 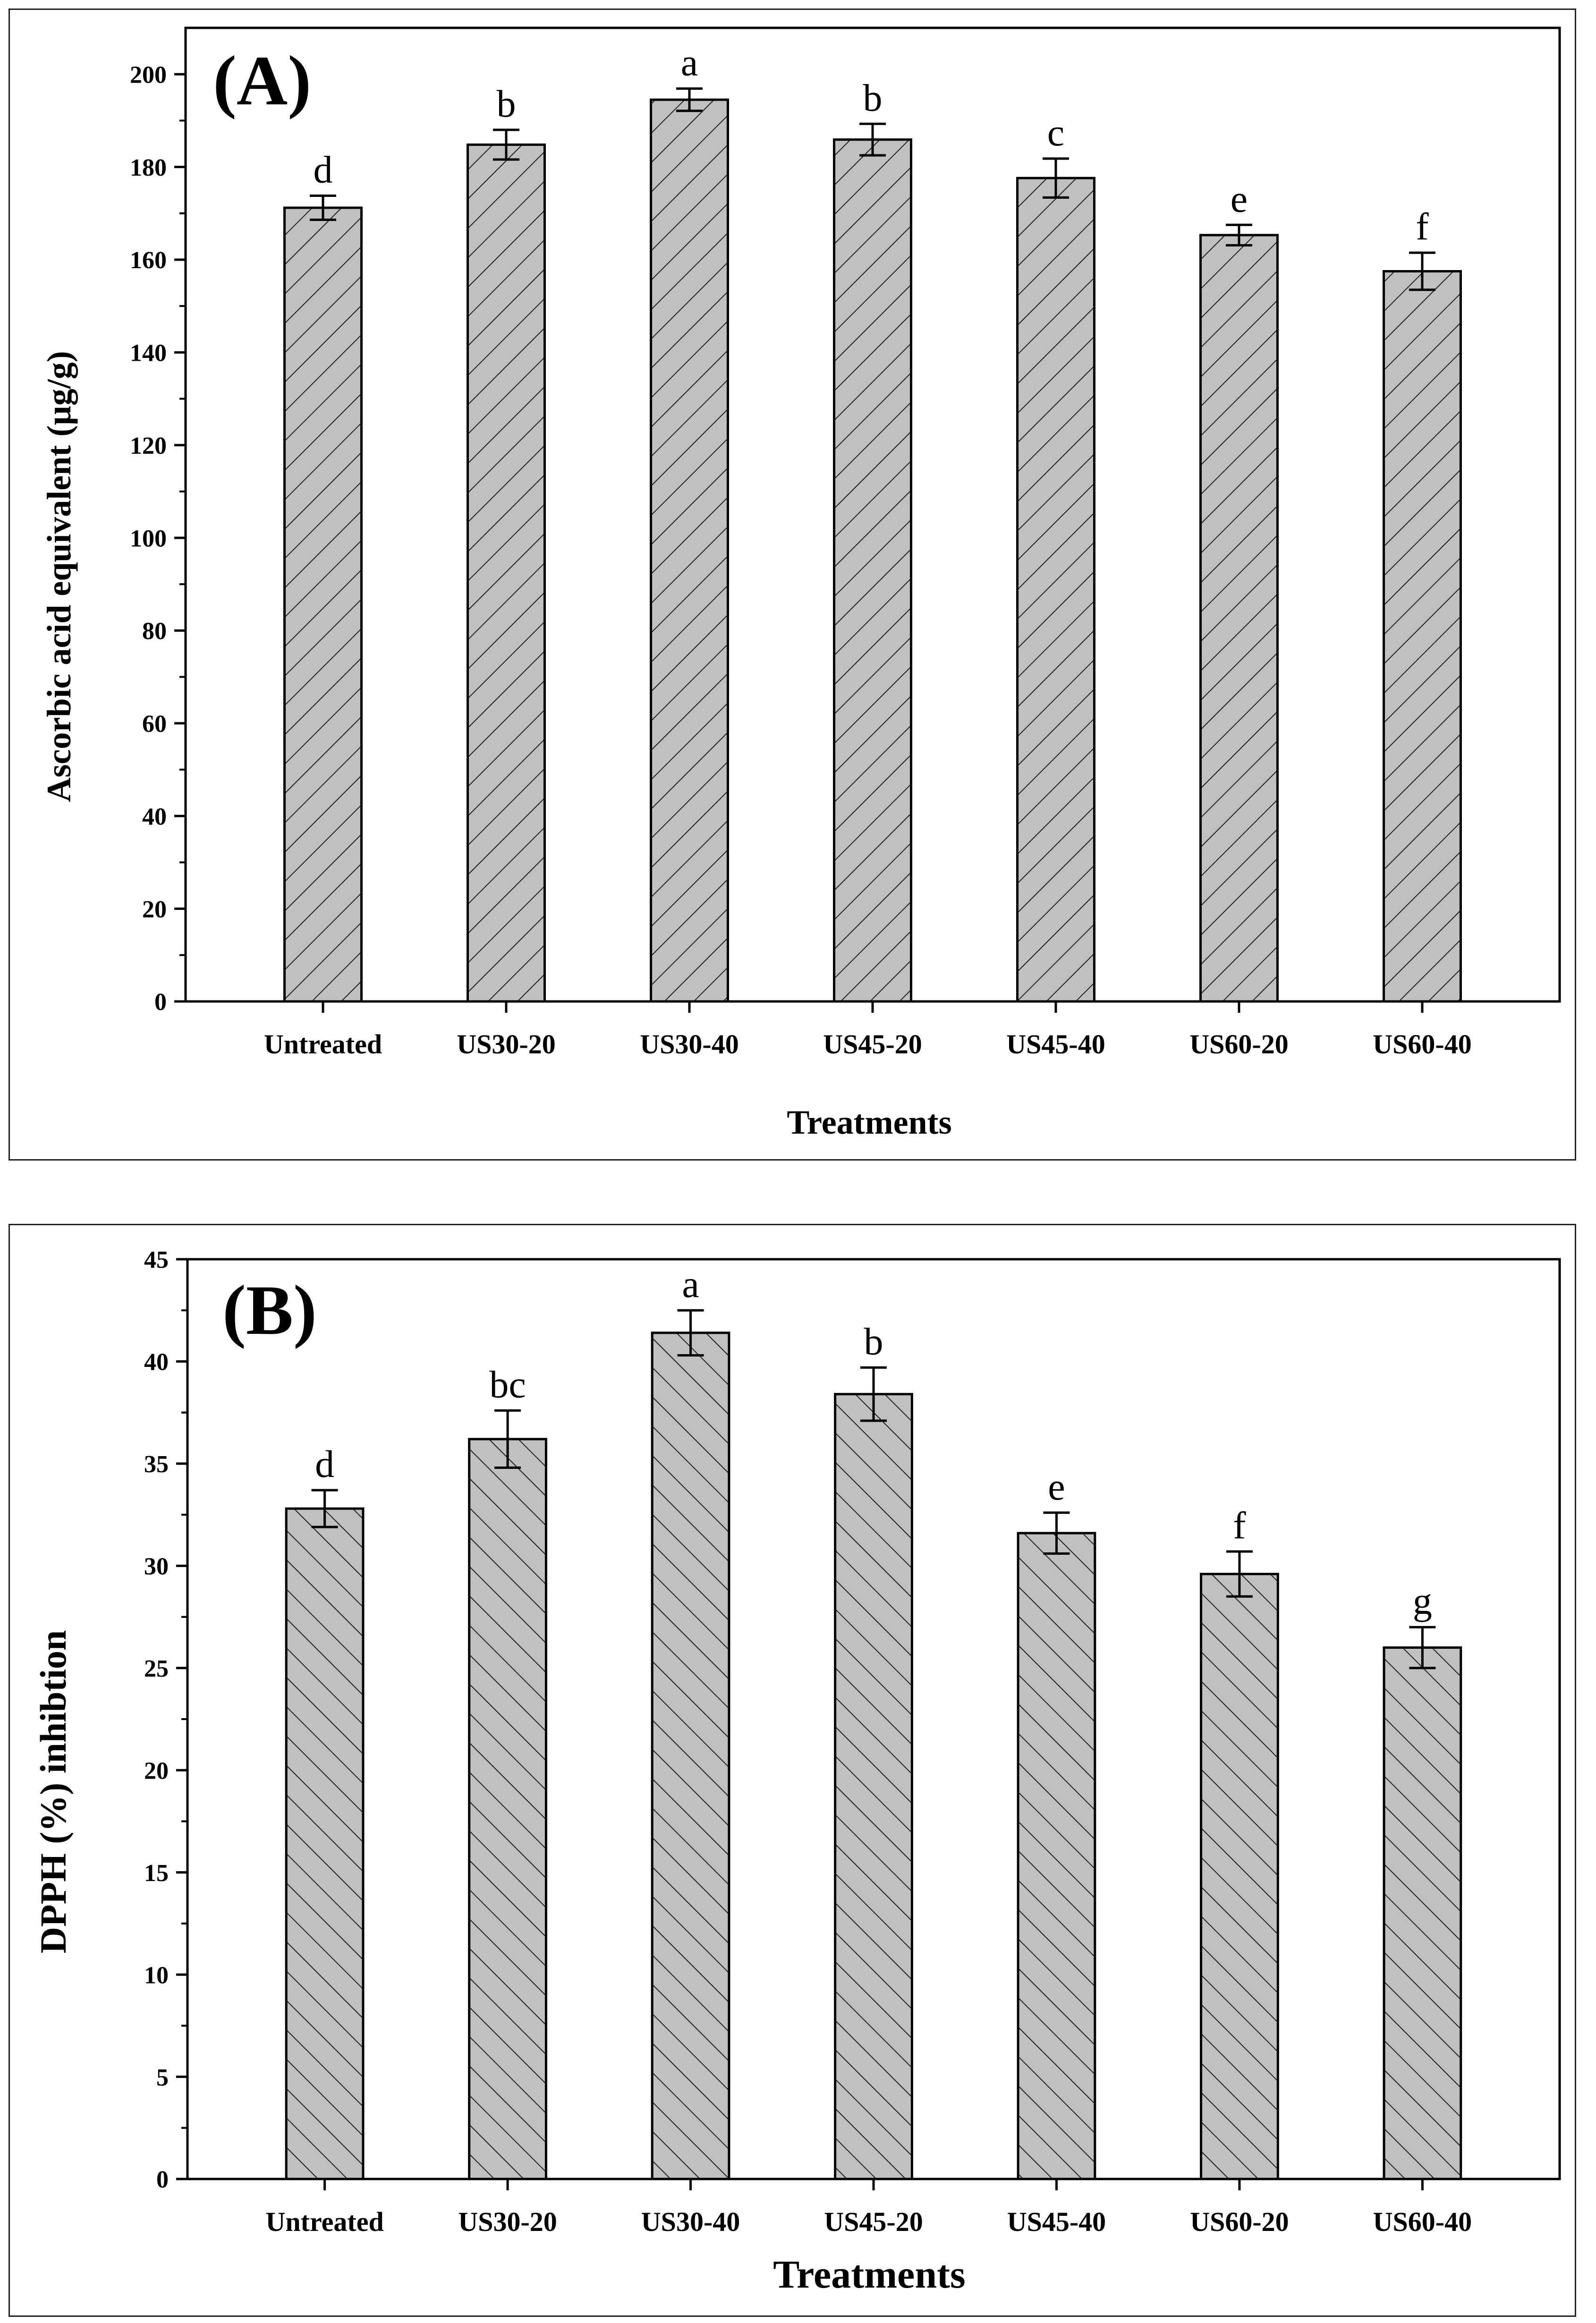 I want to click on y-tick-label: 60, so click(x=154, y=724).